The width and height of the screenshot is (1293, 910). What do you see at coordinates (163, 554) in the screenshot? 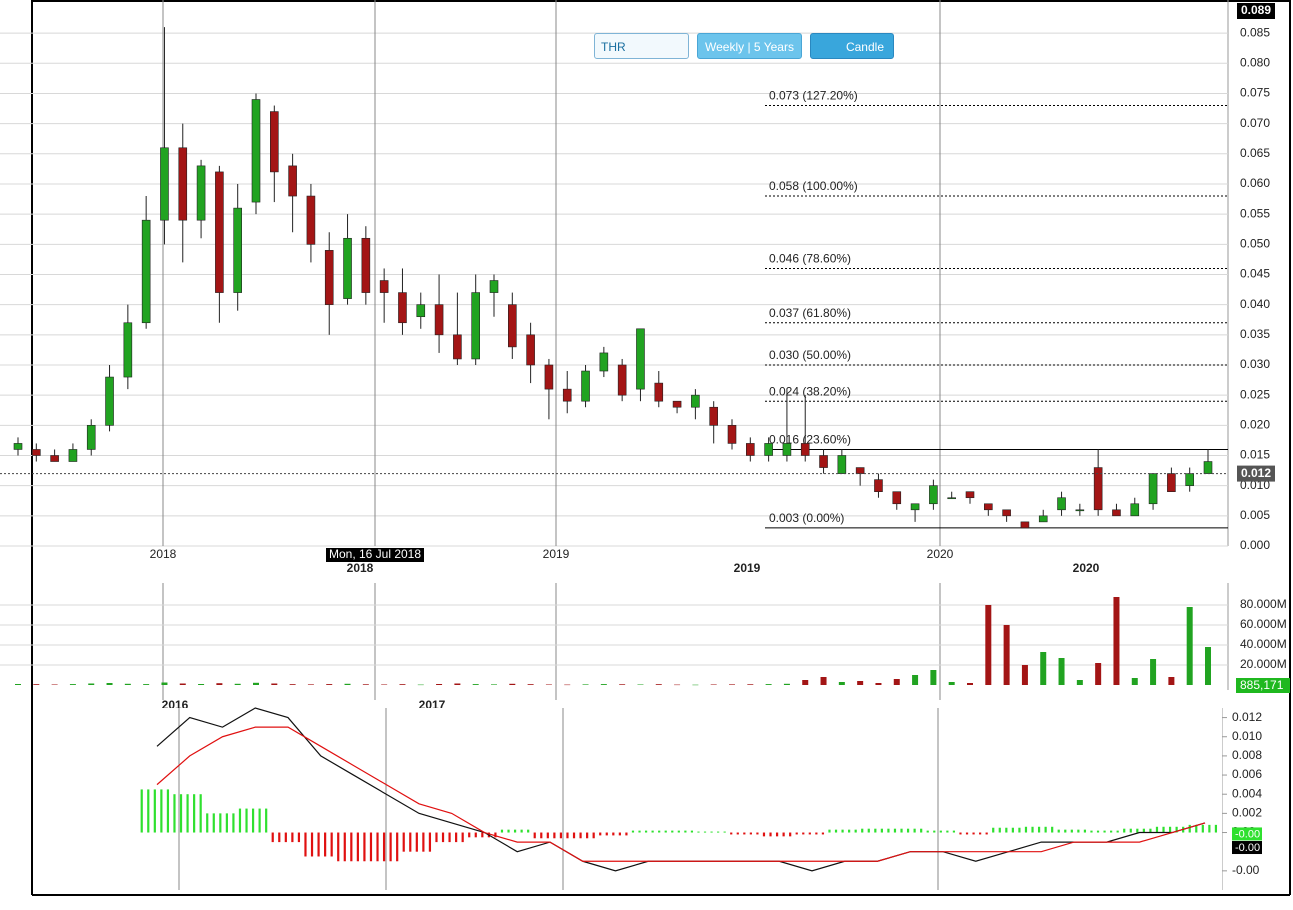
I see `x-tick-label: 2018` at bounding box center [163, 554].